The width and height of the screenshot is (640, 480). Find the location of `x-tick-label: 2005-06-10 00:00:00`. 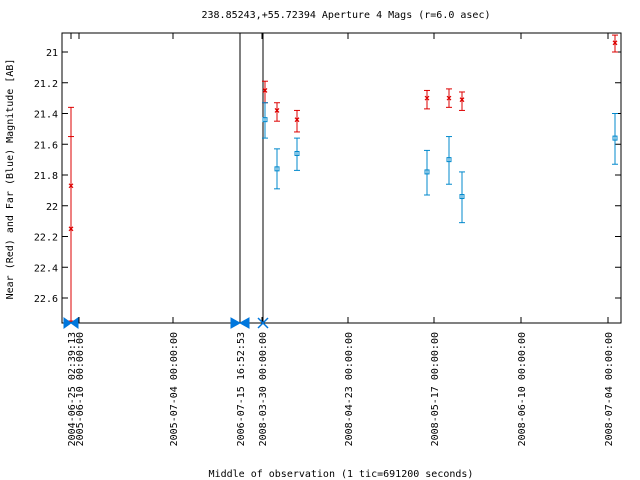

x-tick-label: 2005-06-10 00:00:00 is located at coordinates (80, 389).